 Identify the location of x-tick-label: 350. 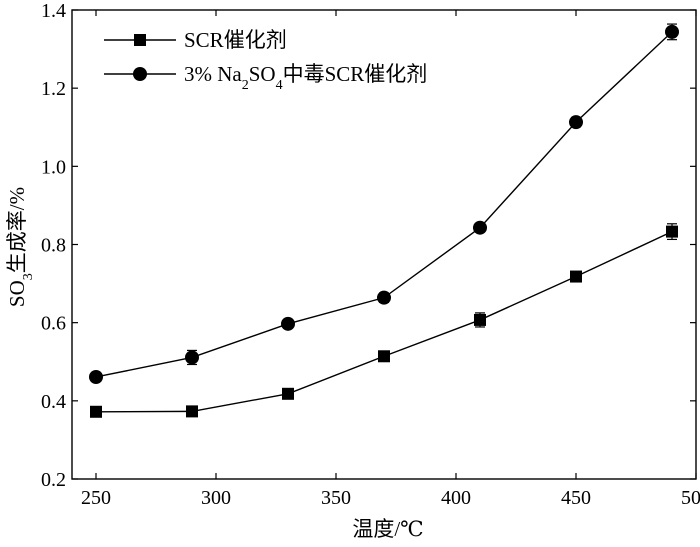
(336, 498).